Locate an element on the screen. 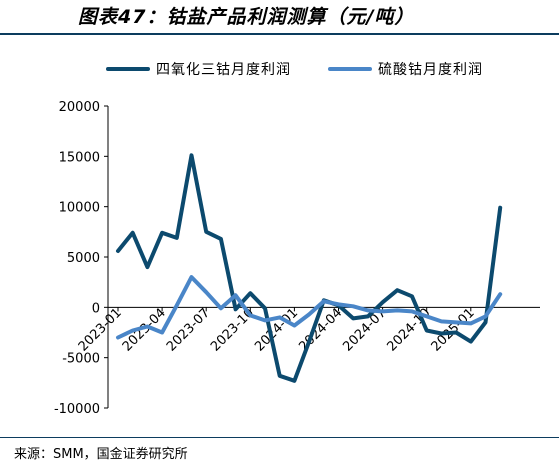 This screenshot has width=559, height=467. legend-label-series-1: 四氧化三钴月度利润 is located at coordinates (223, 70).